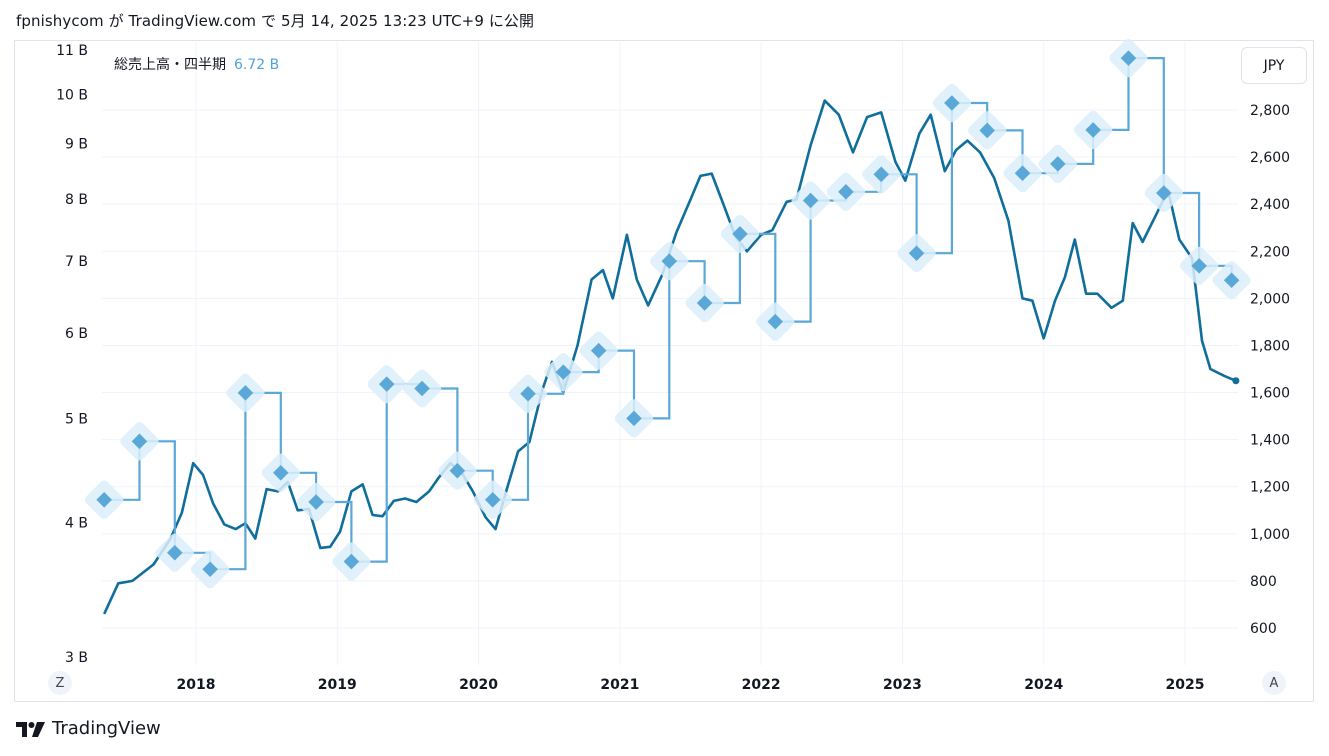  What do you see at coordinates (1263, 629) in the screenshot?
I see `right-tick-label: 600` at bounding box center [1263, 629].